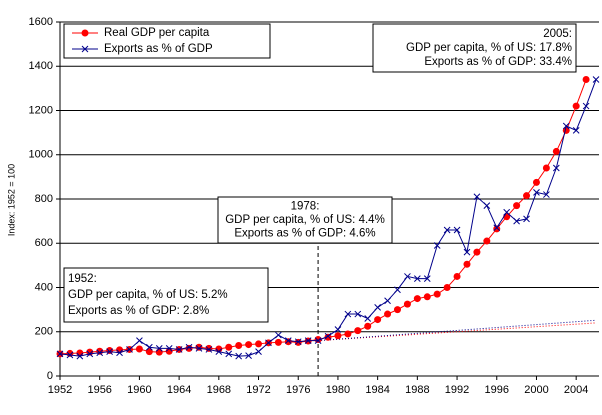  What do you see at coordinates (99, 390) in the screenshot?
I see `x-tick-label: 1956` at bounding box center [99, 390].